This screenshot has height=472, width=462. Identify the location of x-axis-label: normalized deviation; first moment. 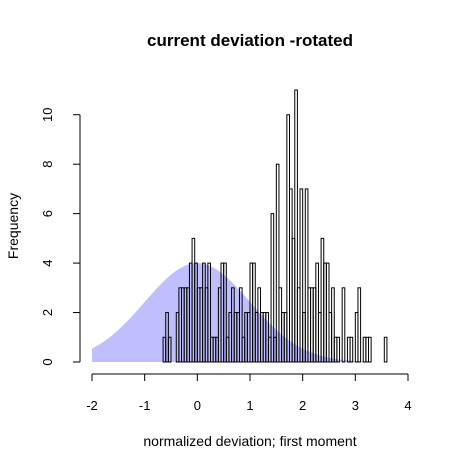
(249, 441).